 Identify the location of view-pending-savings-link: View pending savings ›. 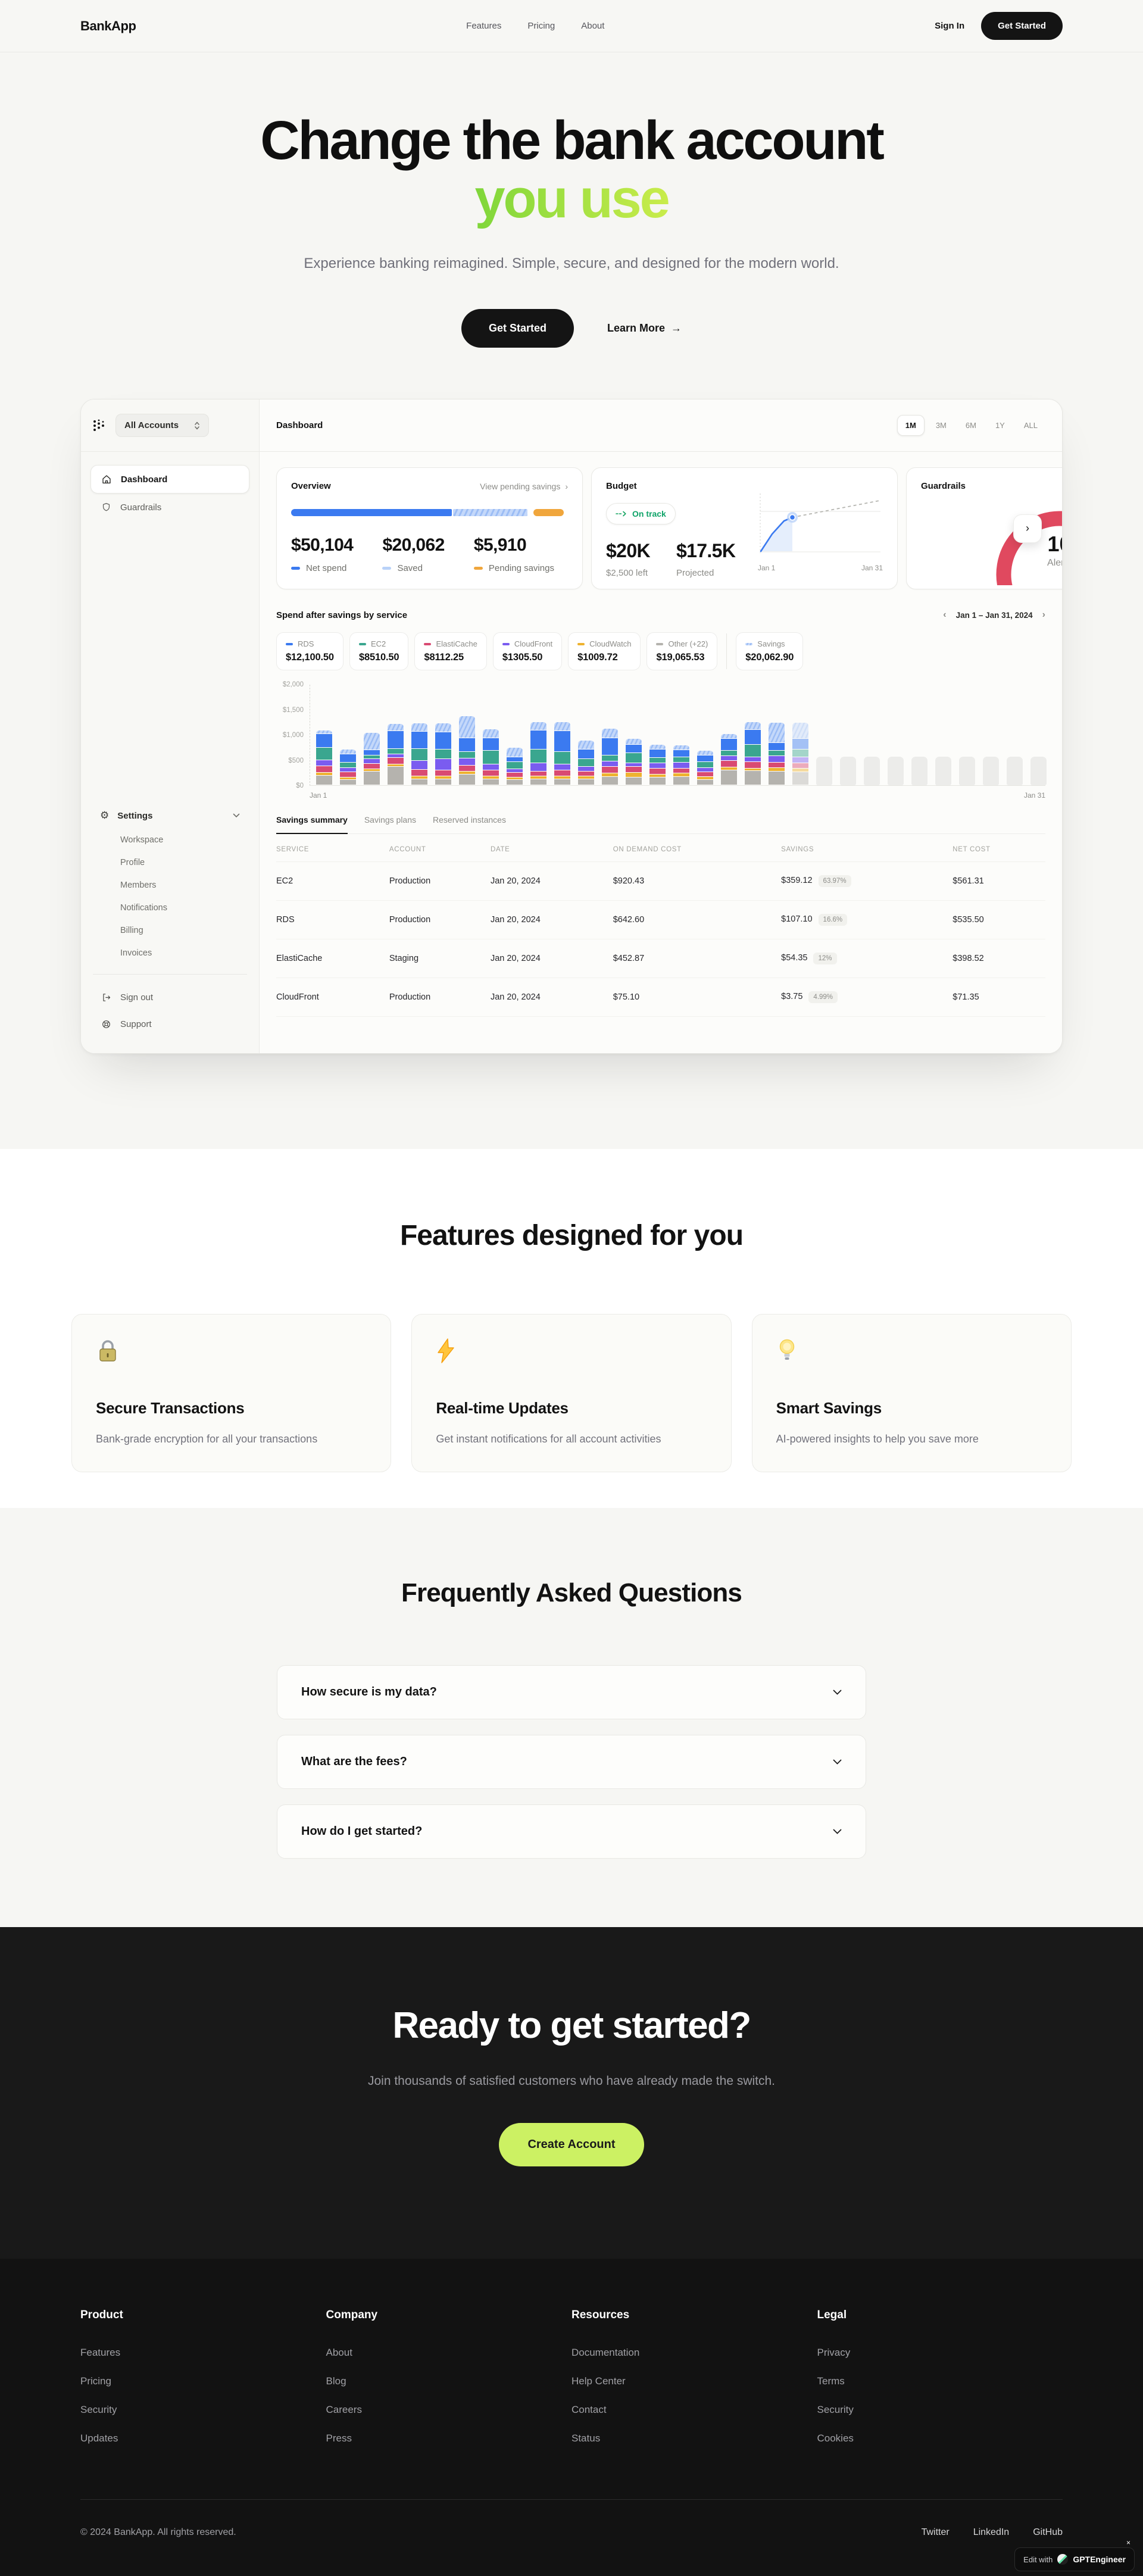
(524, 486).